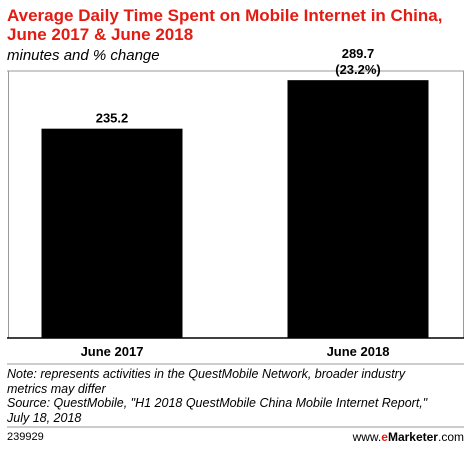  I want to click on emarketer-logo: www.eMarketer.com, so click(408, 437).